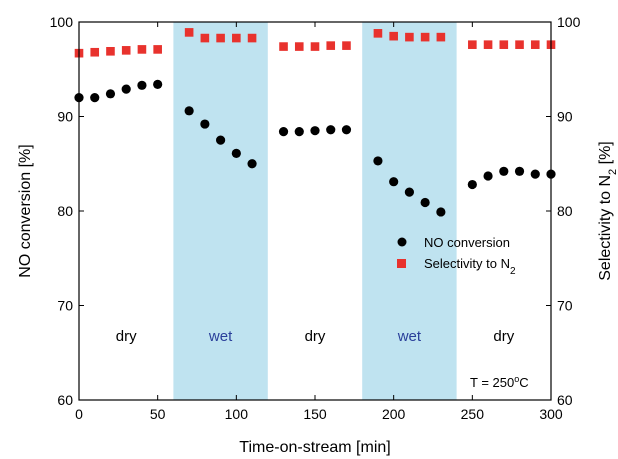 The height and width of the screenshot is (459, 618). What do you see at coordinates (565, 211) in the screenshot?
I see `y2-tick-label-2: 80` at bounding box center [565, 211].